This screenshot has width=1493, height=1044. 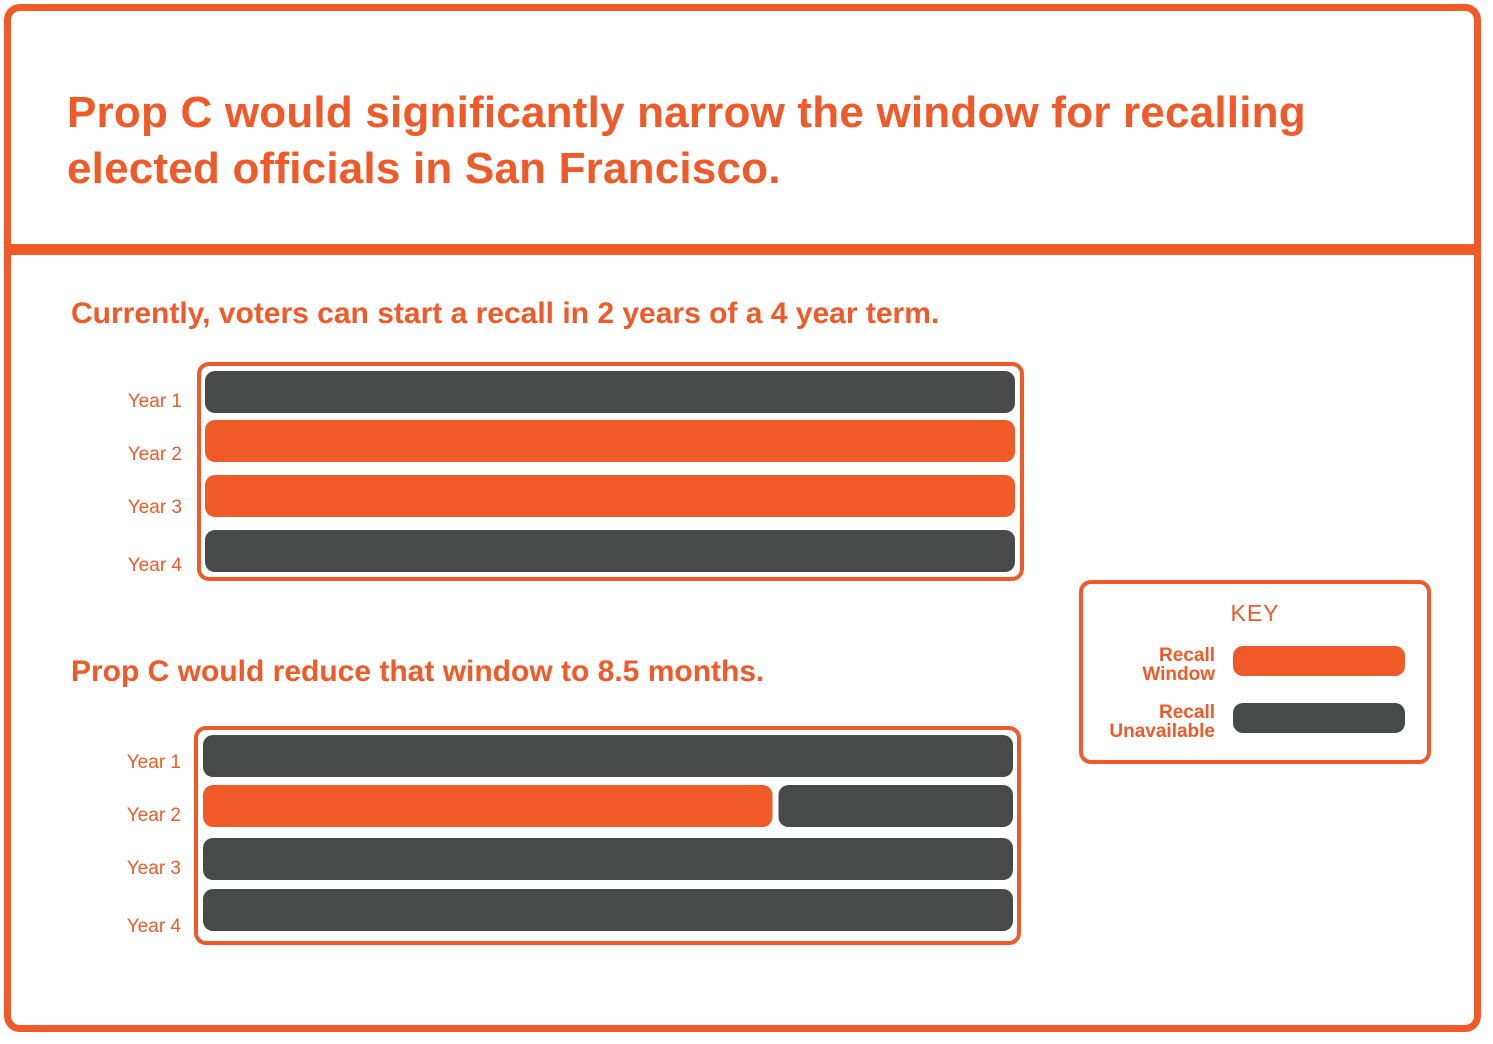 What do you see at coordinates (1255, 613) in the screenshot?
I see `legend-title: KEY` at bounding box center [1255, 613].